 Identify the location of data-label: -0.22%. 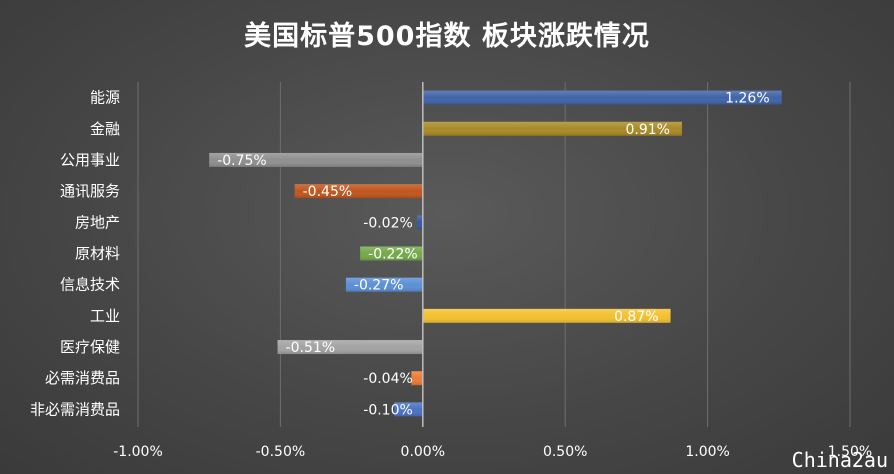
(393, 255).